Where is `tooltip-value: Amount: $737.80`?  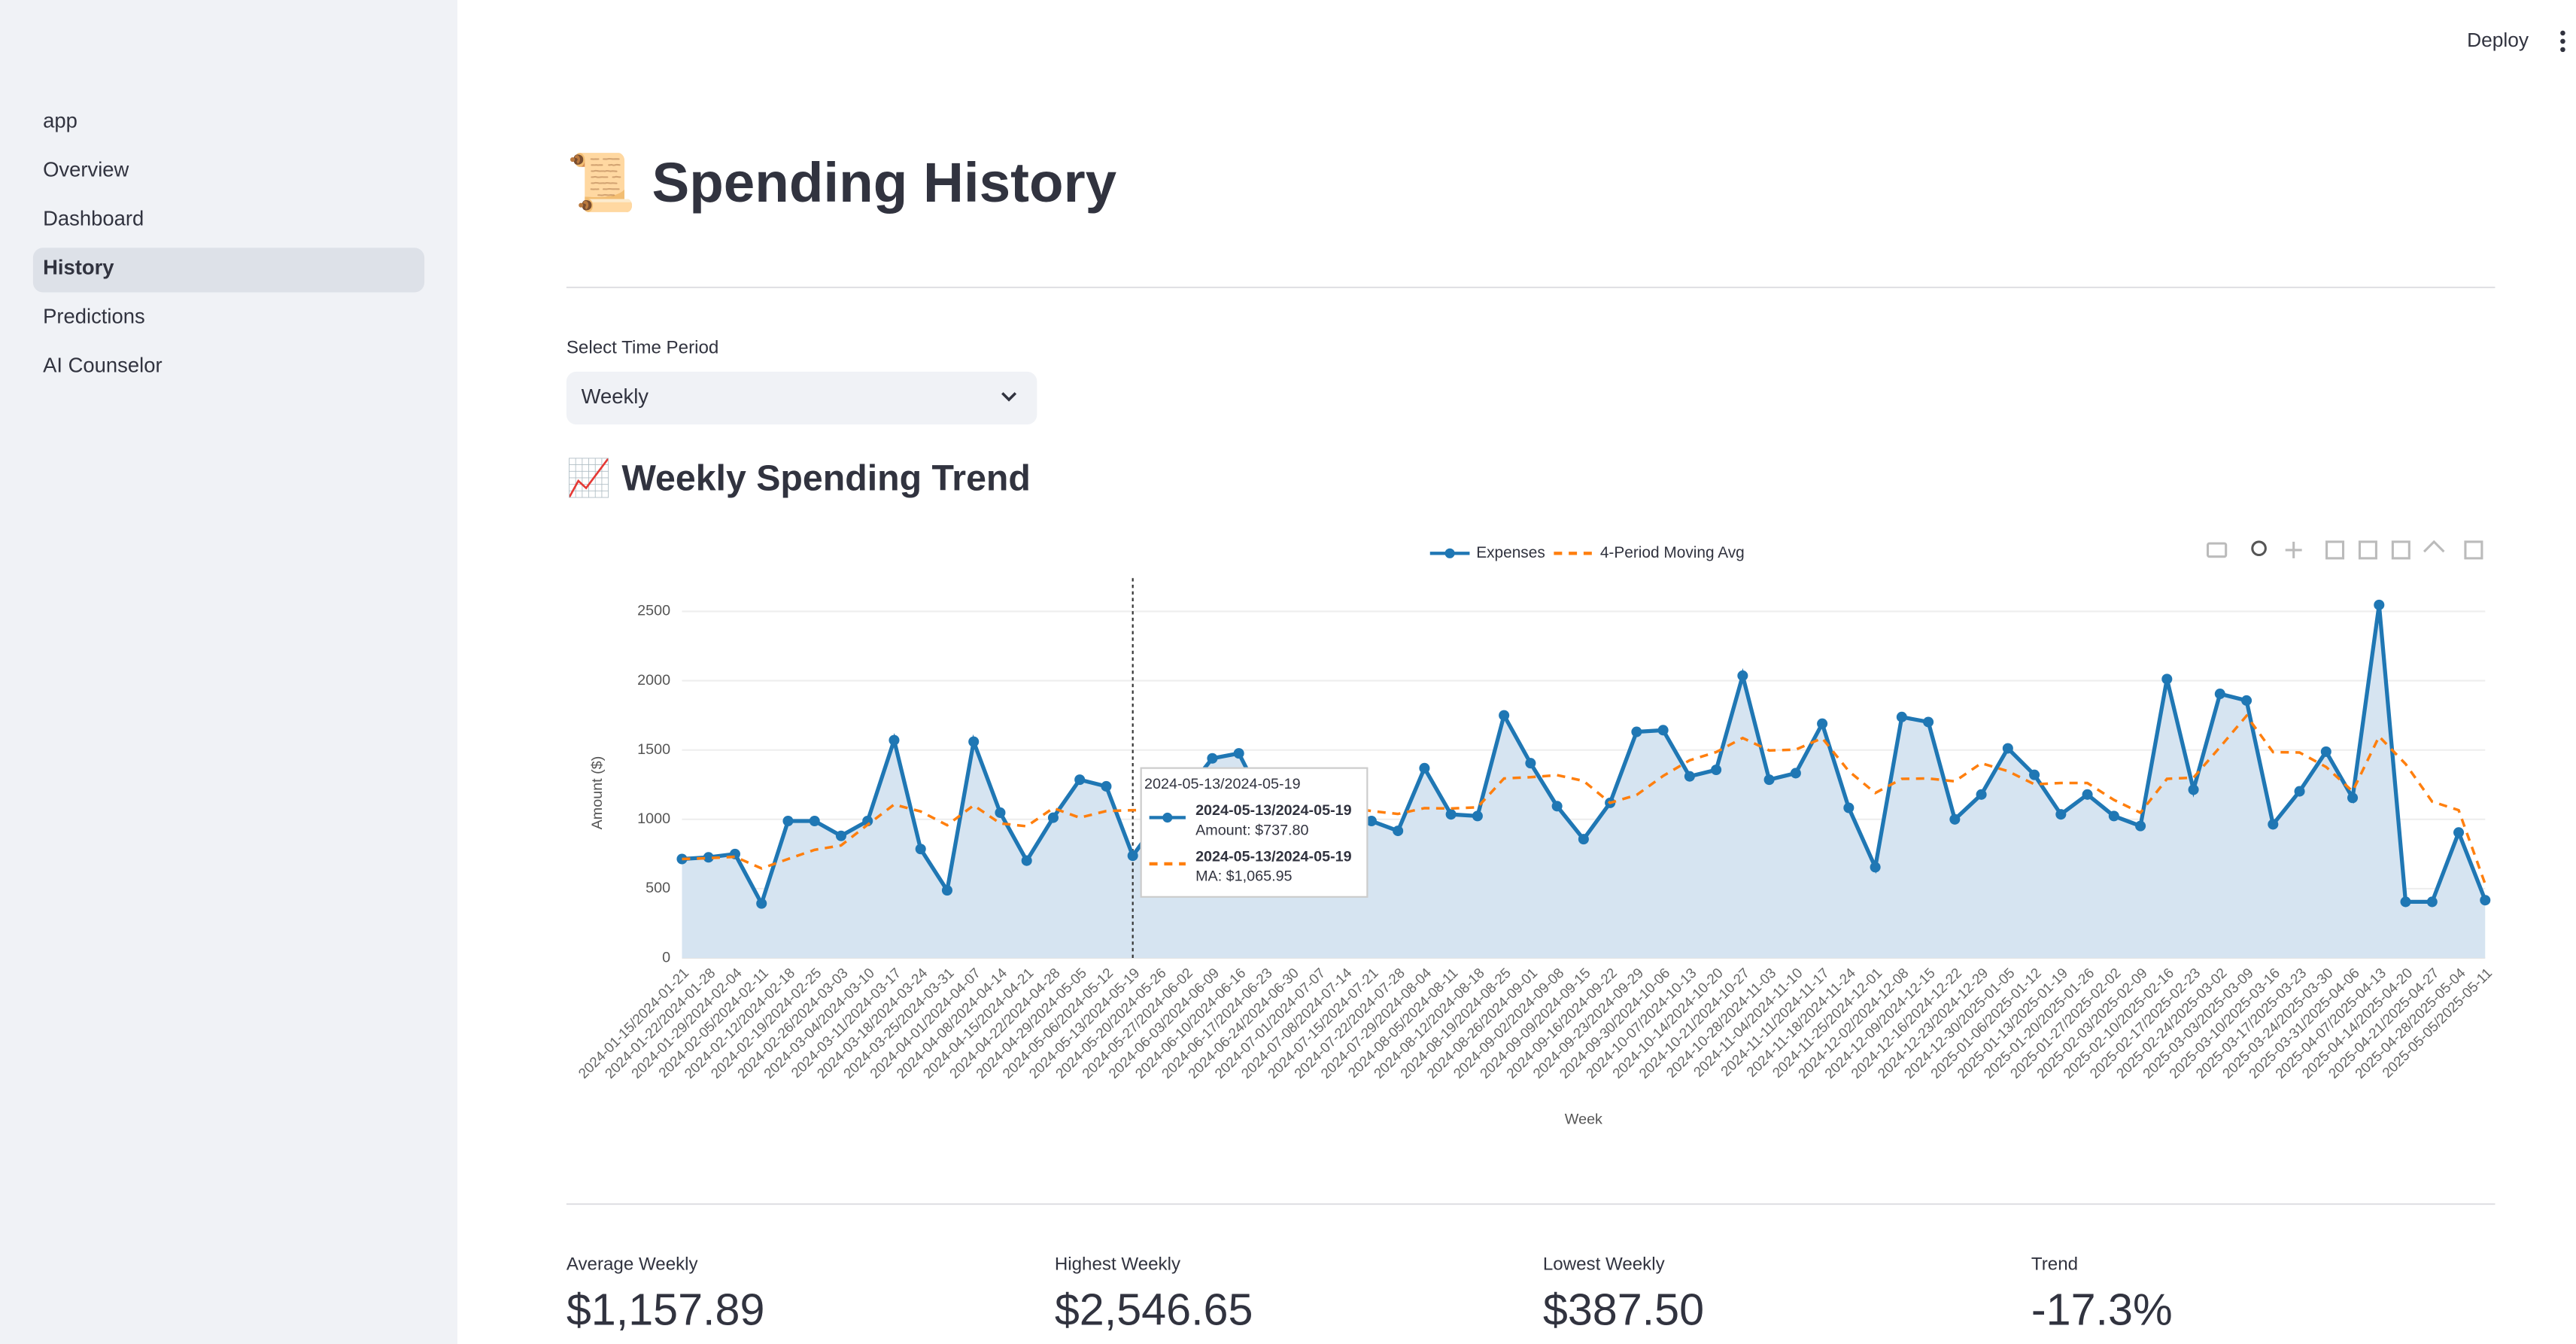
tooltip-value: Amount: $737.80 is located at coordinates (1251, 830).